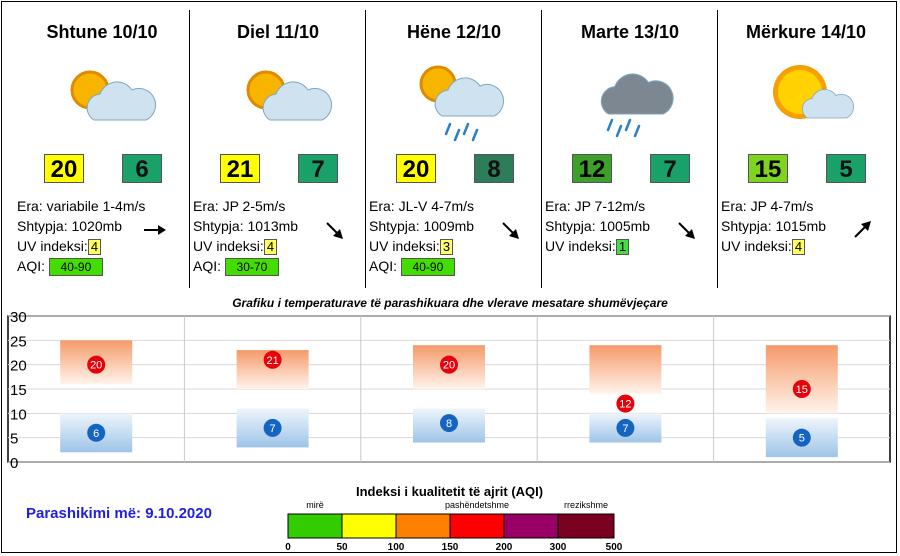 The height and width of the screenshot is (556, 900). I want to click on aqi-tick-label: 300, so click(558, 547).